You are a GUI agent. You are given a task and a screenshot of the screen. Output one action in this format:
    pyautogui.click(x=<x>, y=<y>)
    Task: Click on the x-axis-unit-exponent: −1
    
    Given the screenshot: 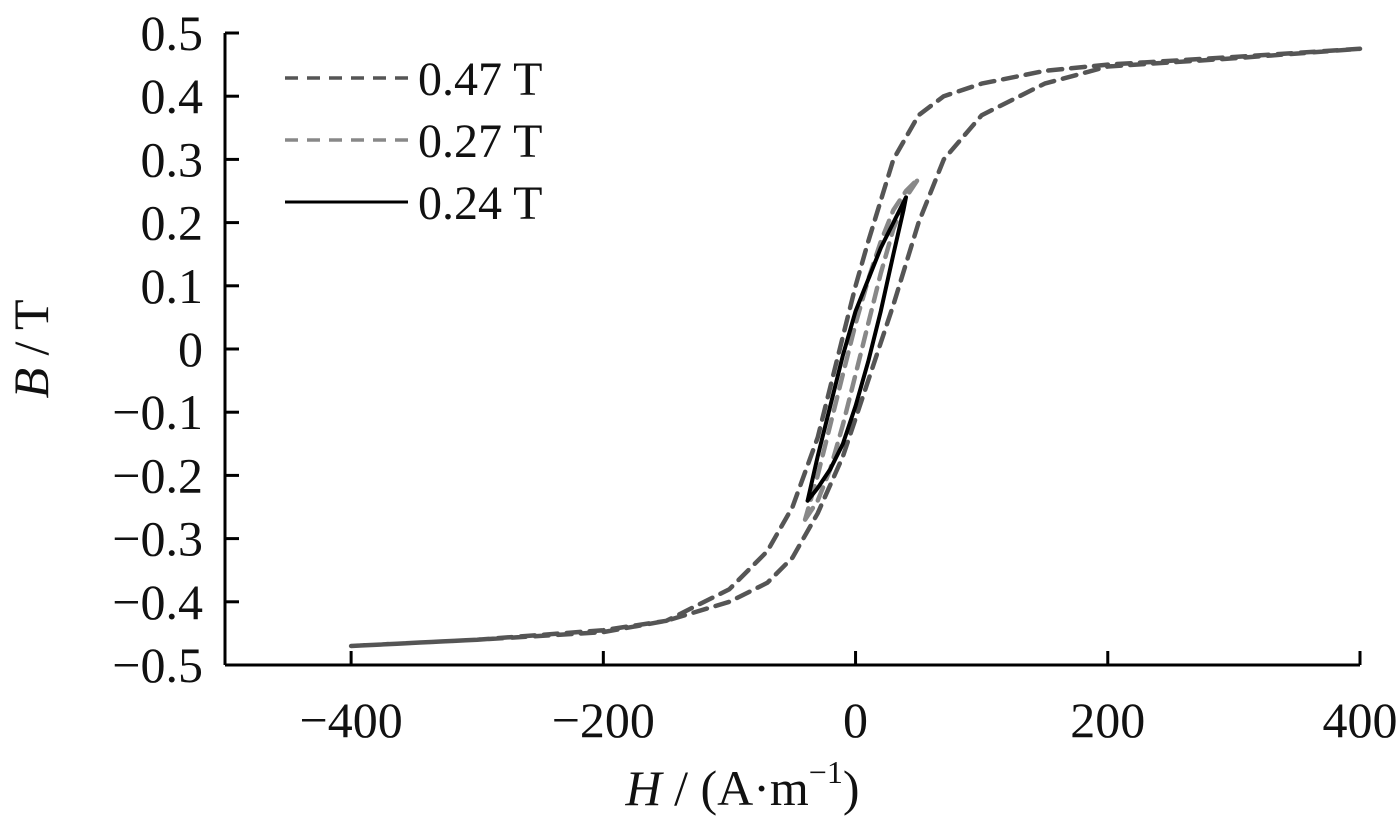 What is the action you would take?
    pyautogui.click(x=826, y=772)
    